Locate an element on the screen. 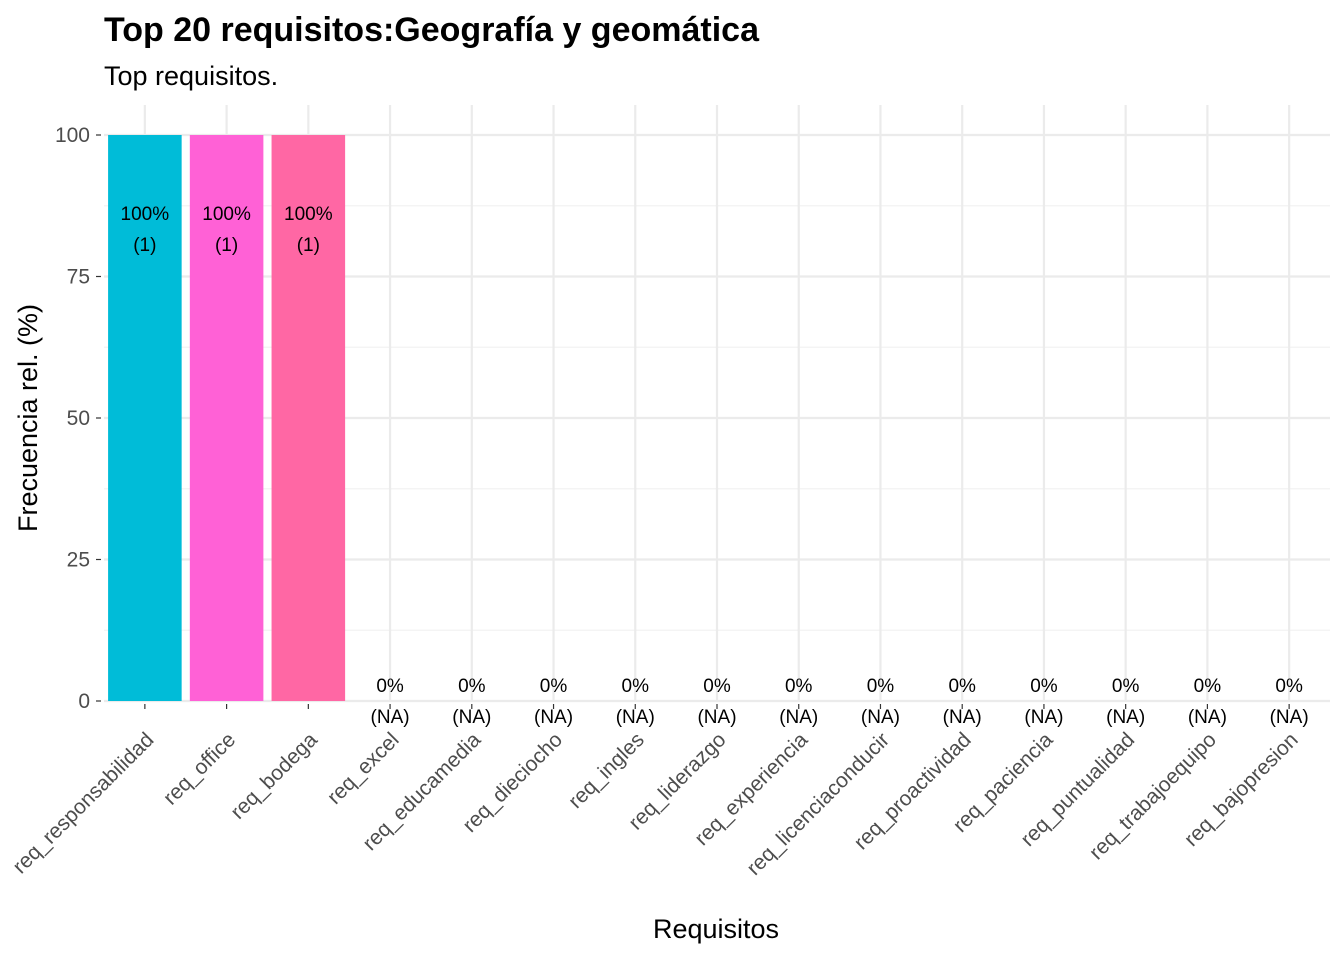 The image size is (1344, 960). x-tick-label: req_excel is located at coordinates (363, 768).